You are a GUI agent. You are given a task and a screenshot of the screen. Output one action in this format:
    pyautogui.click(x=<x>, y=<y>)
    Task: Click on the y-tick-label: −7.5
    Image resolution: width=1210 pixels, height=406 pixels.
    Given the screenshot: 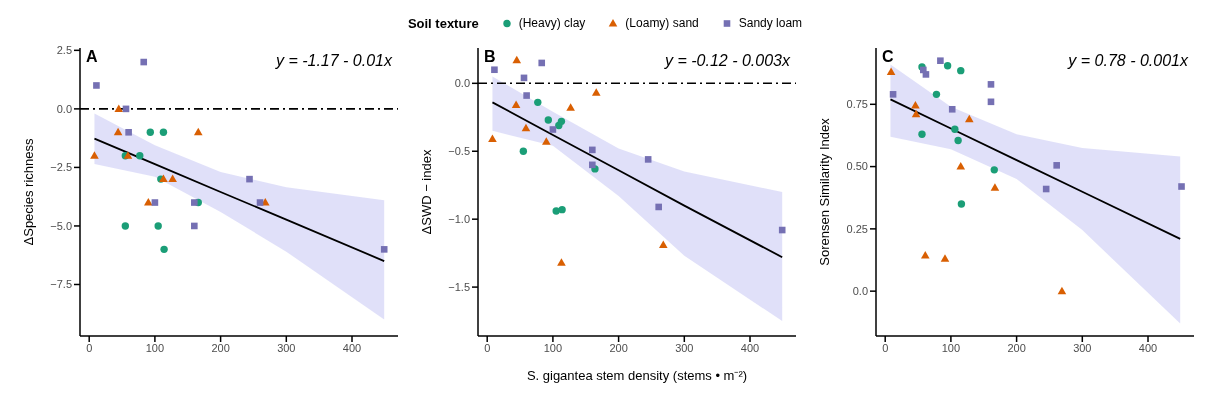 What is the action you would take?
    pyautogui.click(x=61, y=284)
    